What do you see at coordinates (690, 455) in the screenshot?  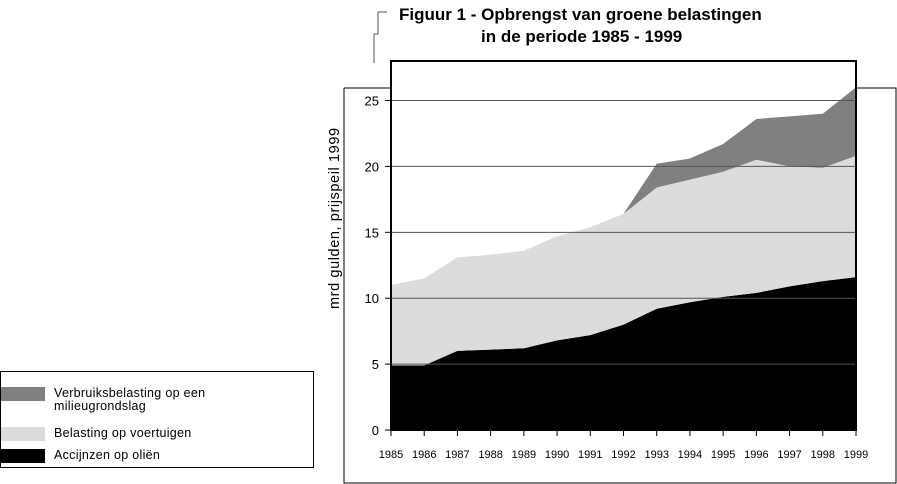 I see `x-tick-label: 1994` at bounding box center [690, 455].